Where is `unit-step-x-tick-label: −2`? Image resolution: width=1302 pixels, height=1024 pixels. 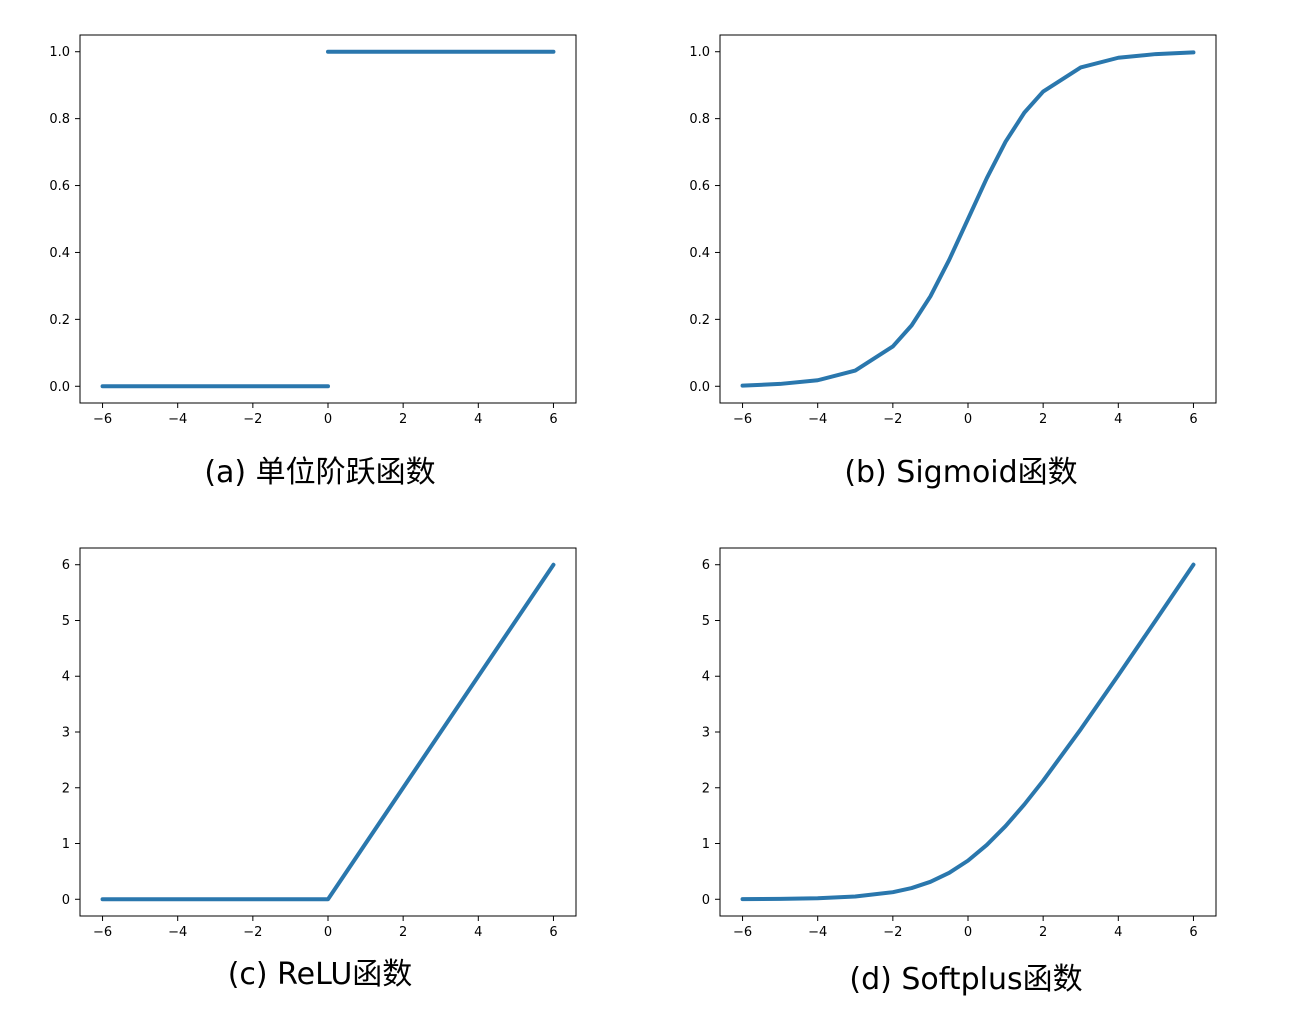
unit-step-x-tick-label: −2 is located at coordinates (252, 419).